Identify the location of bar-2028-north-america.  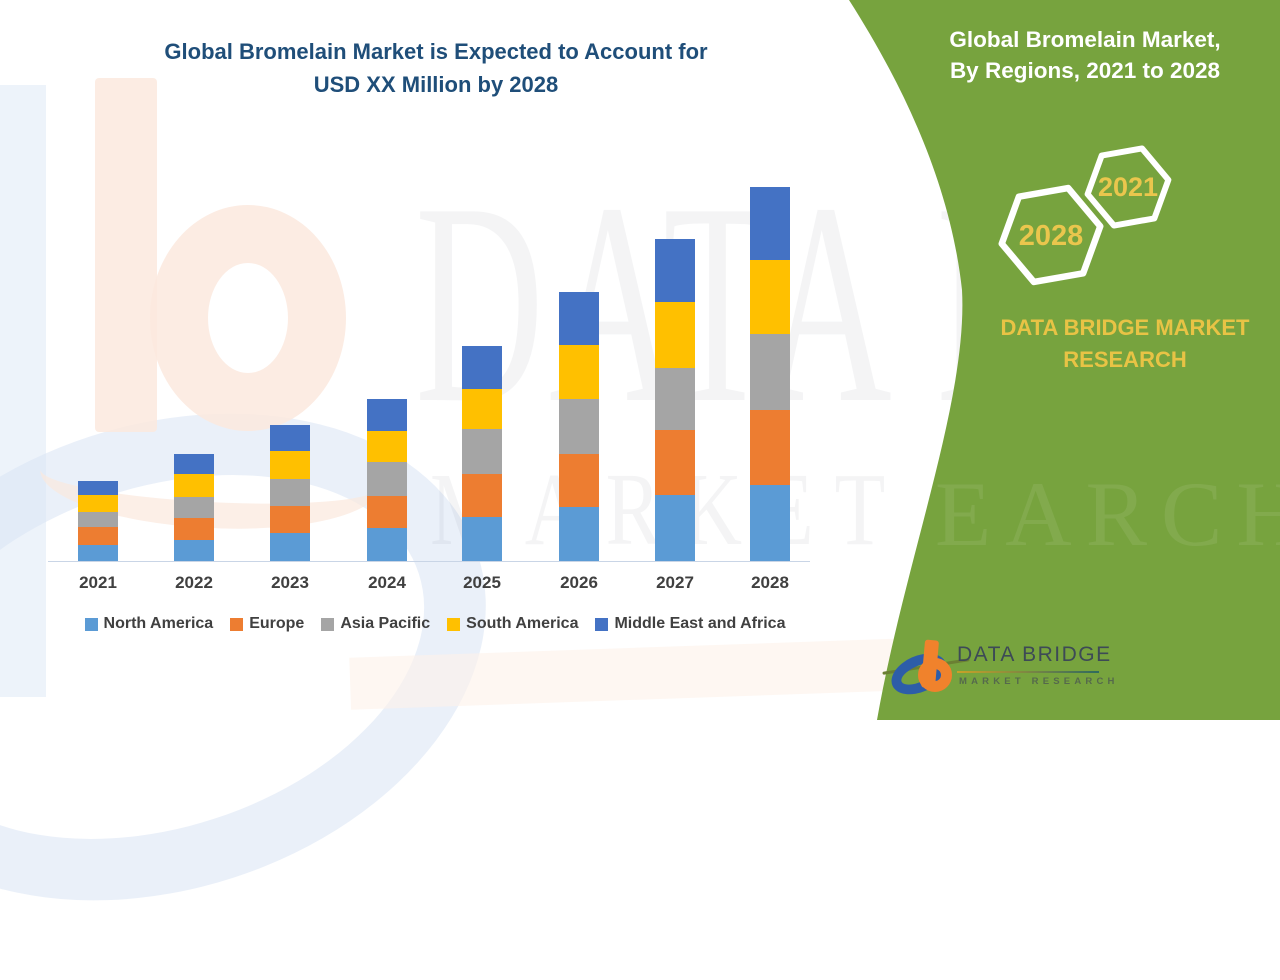
(770, 523).